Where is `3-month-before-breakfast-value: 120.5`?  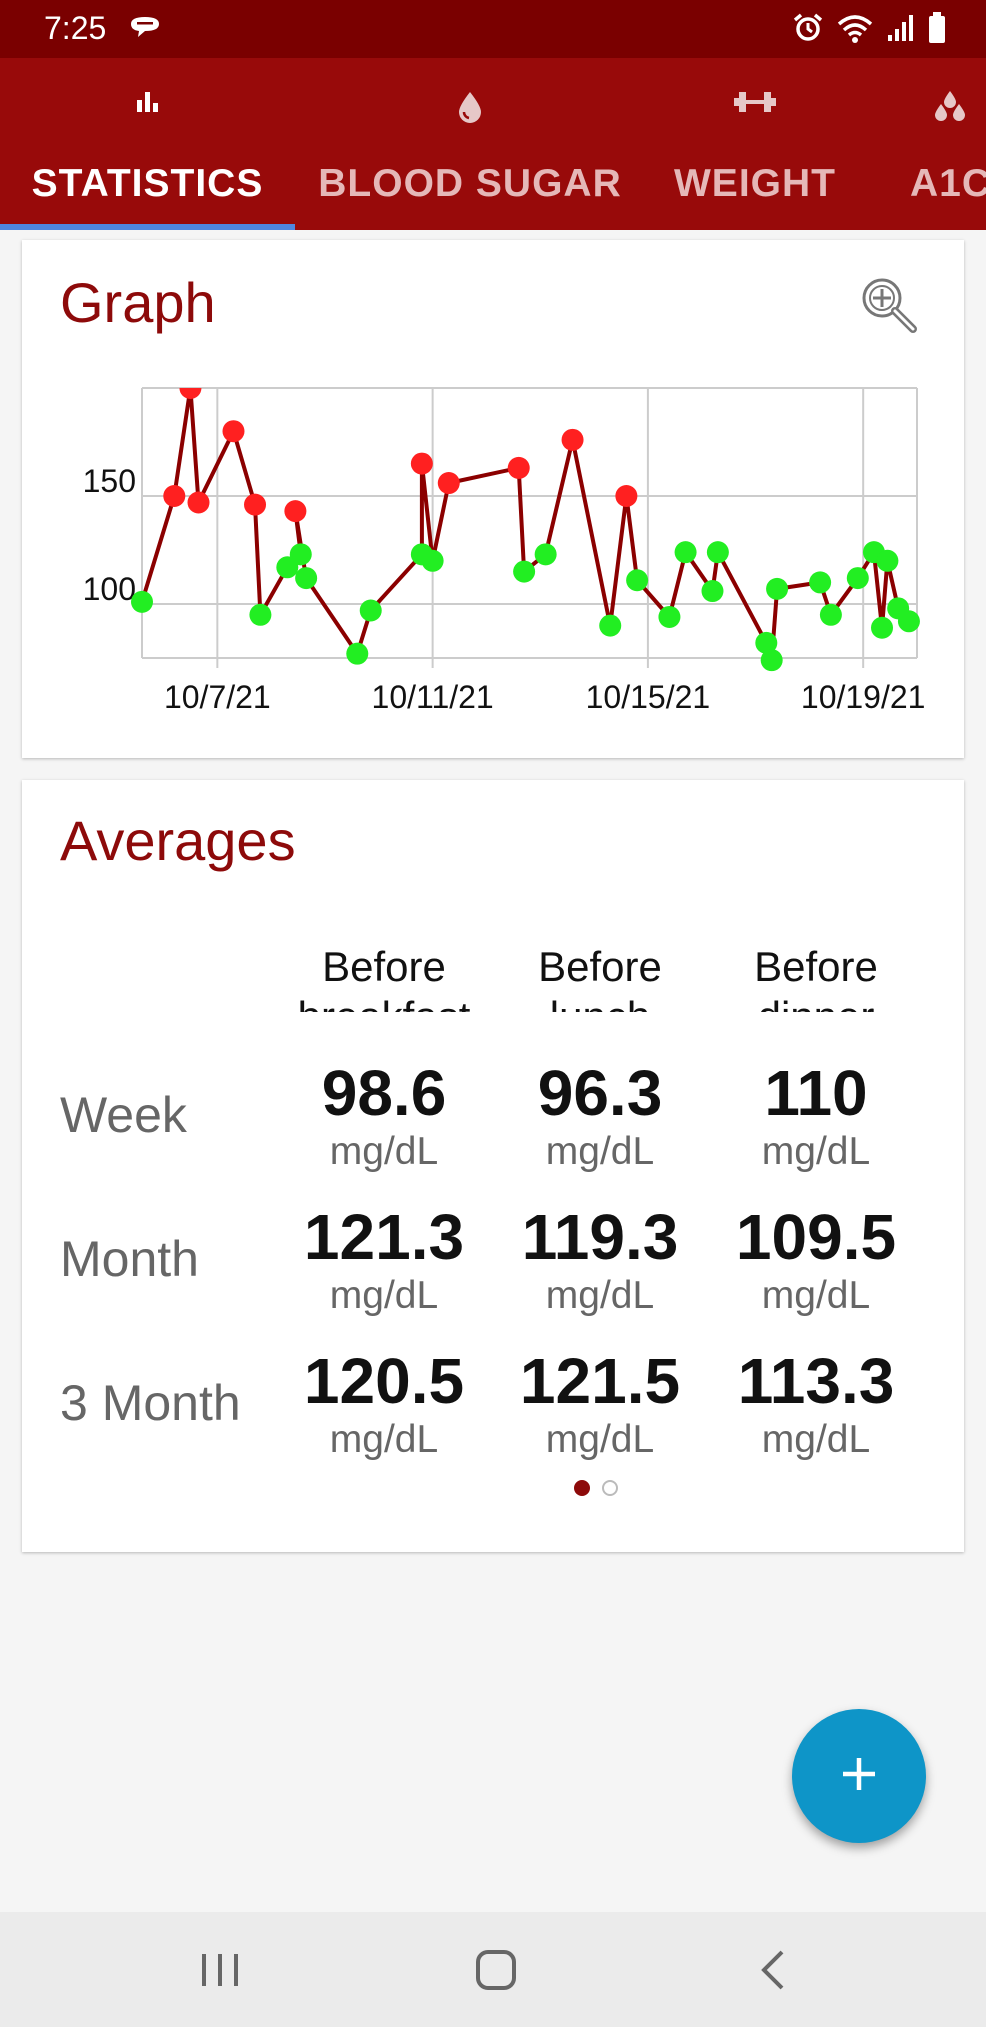
3-month-before-breakfast-value: 120.5 is located at coordinates (384, 1381).